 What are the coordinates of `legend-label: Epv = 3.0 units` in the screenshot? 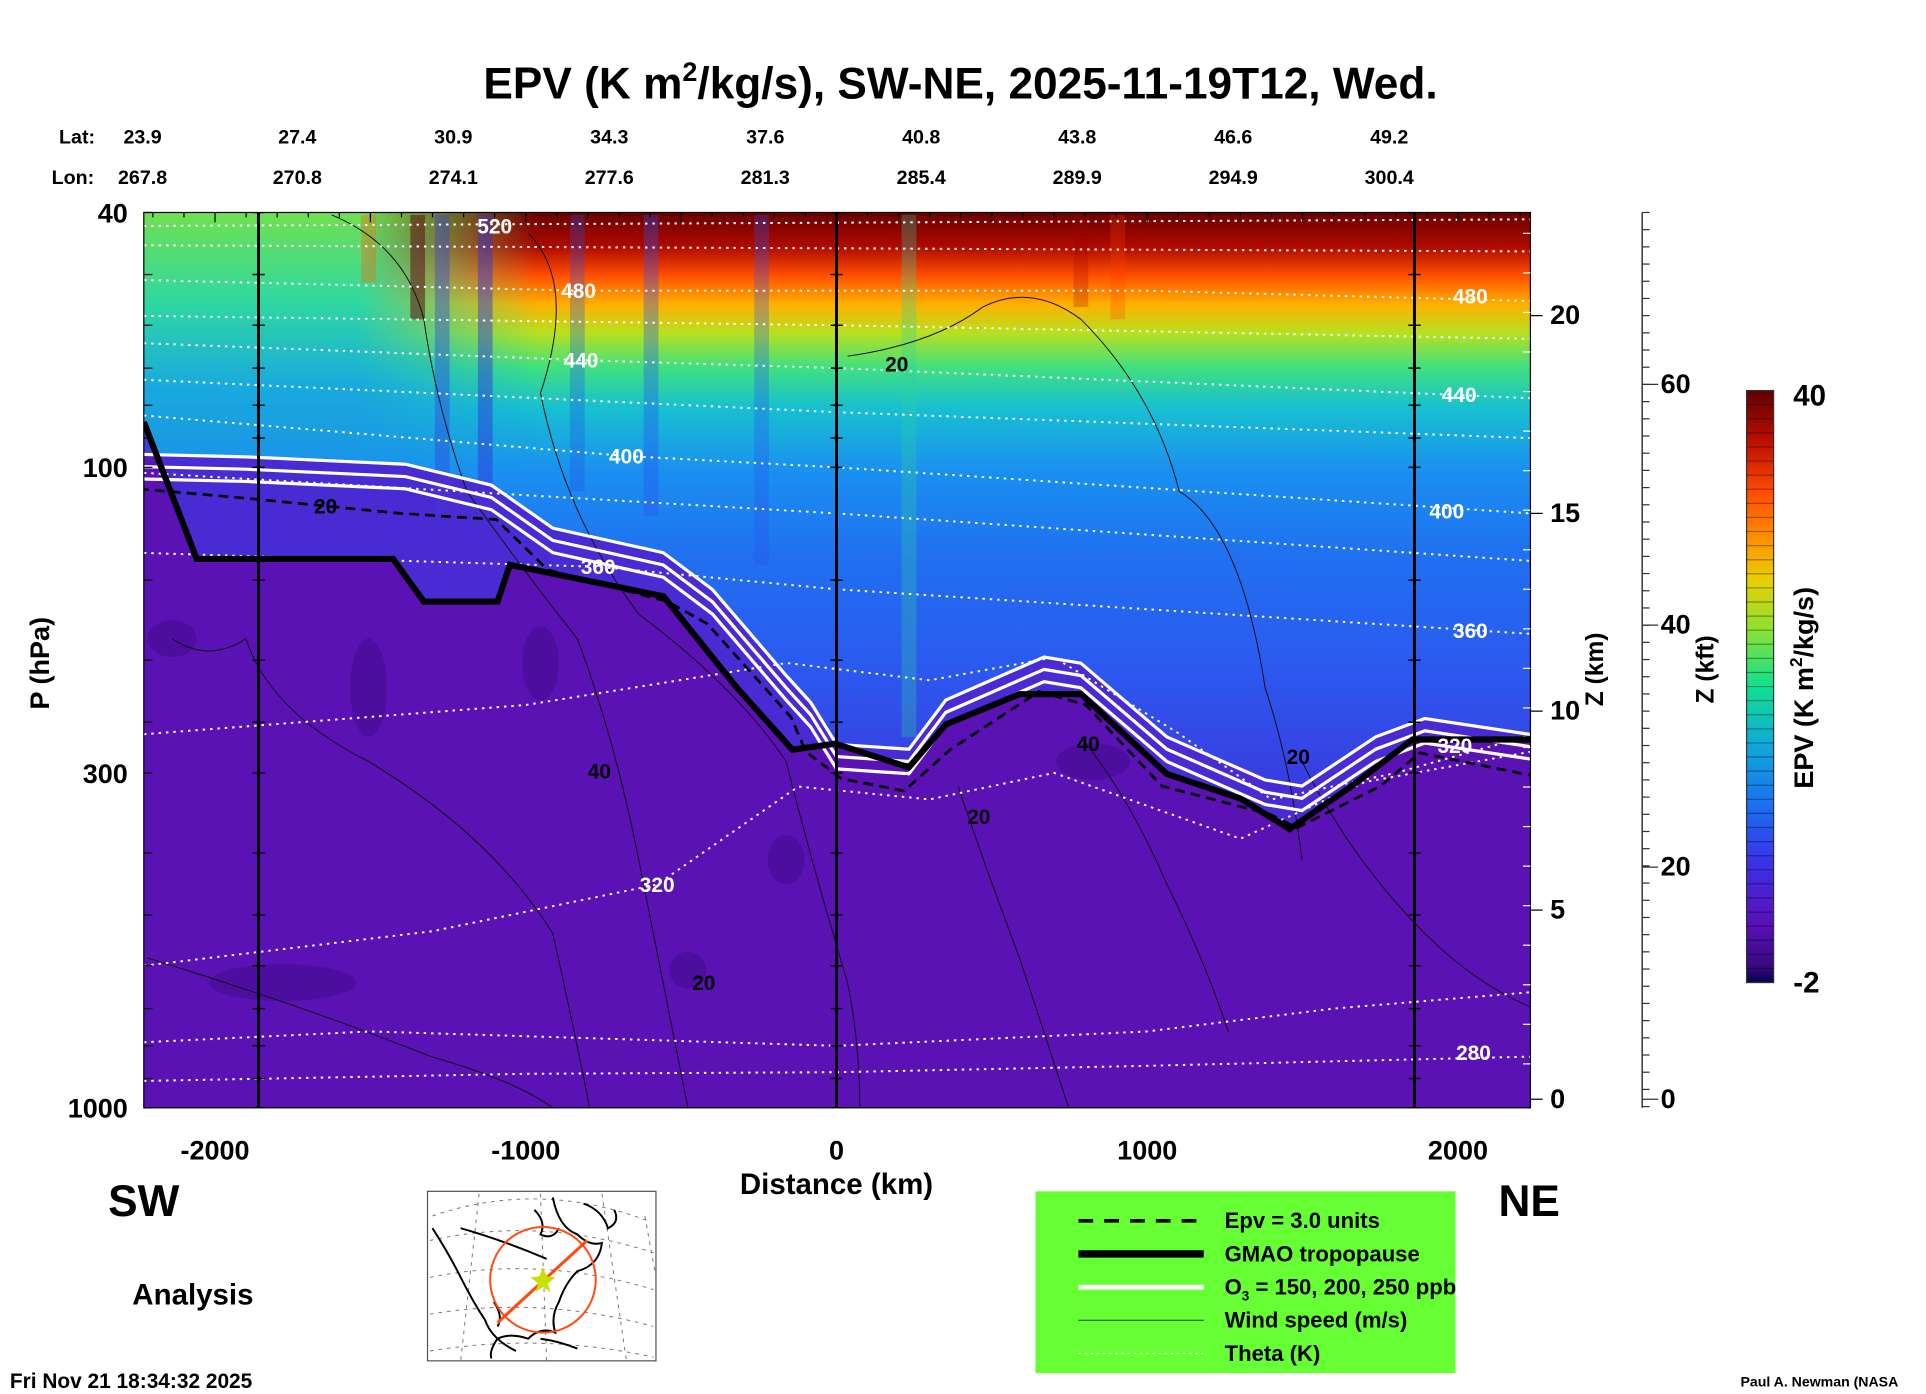 It's located at (1302, 1220).